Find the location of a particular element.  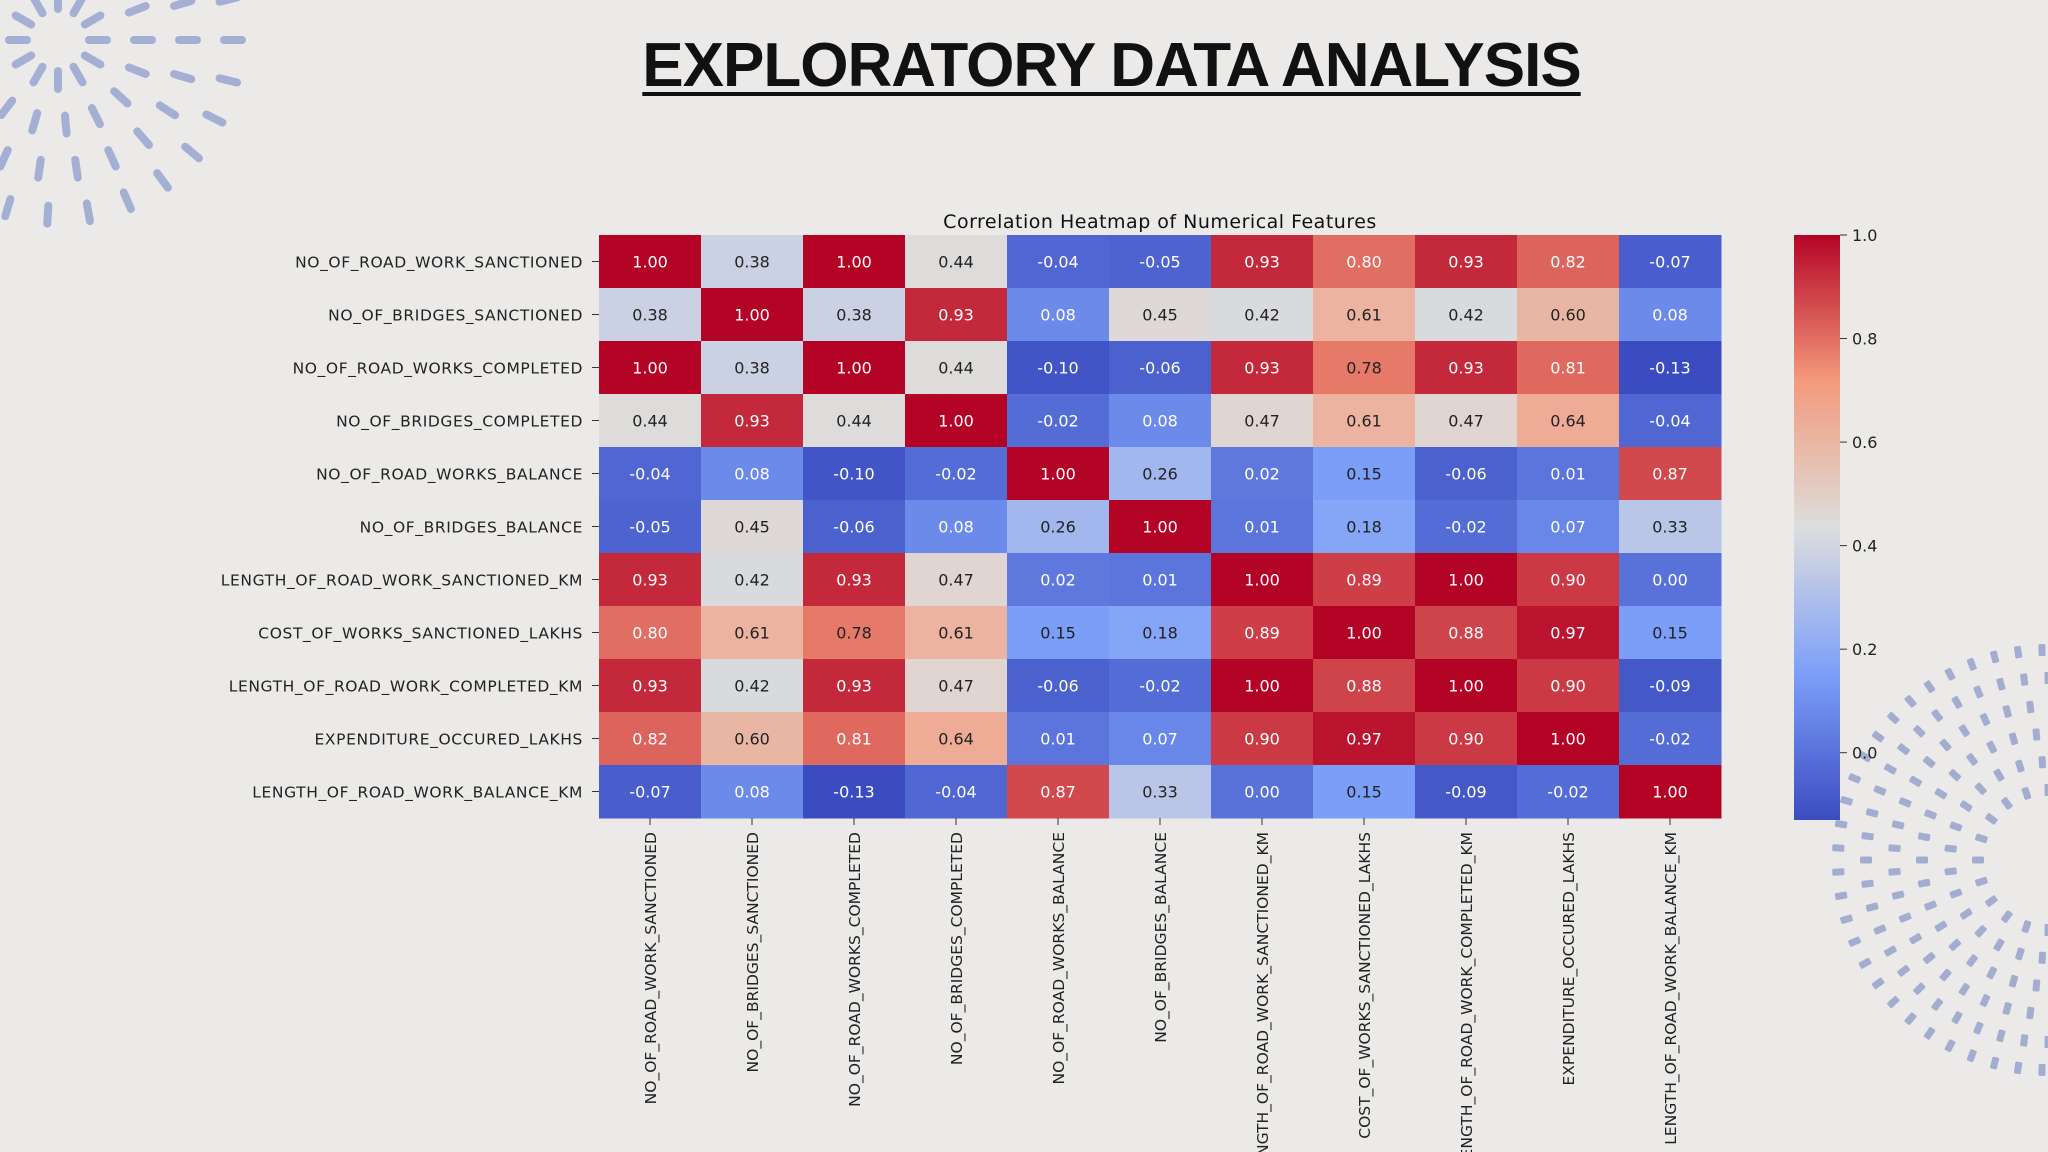

cell-value-label: -0.06 is located at coordinates (1465, 474).